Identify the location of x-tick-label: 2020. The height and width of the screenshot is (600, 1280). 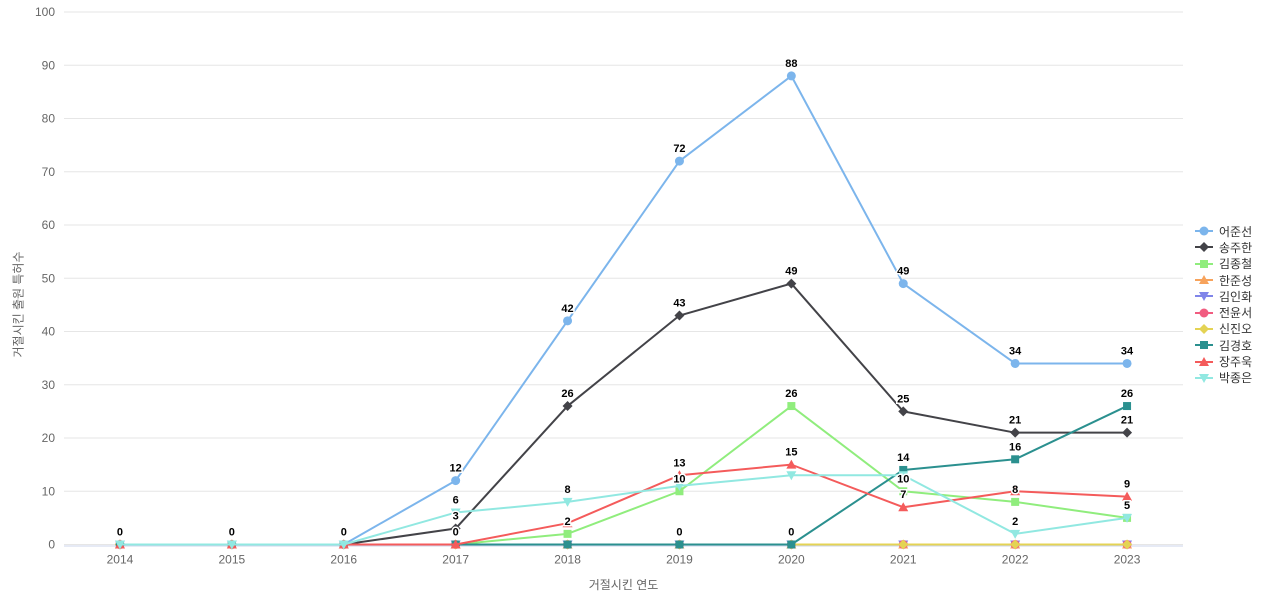
(791, 560).